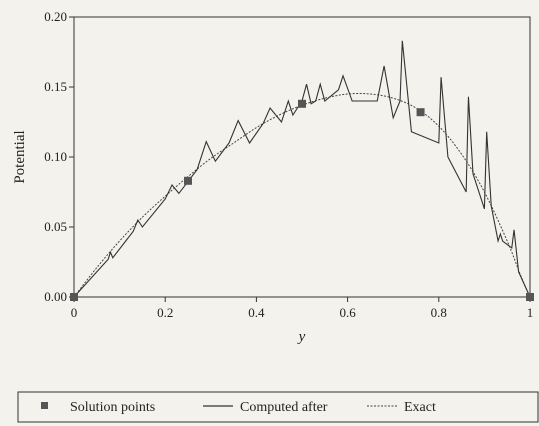 The width and height of the screenshot is (539, 426). What do you see at coordinates (55, 226) in the screenshot?
I see `y-tick-label: 0.05` at bounding box center [55, 226].